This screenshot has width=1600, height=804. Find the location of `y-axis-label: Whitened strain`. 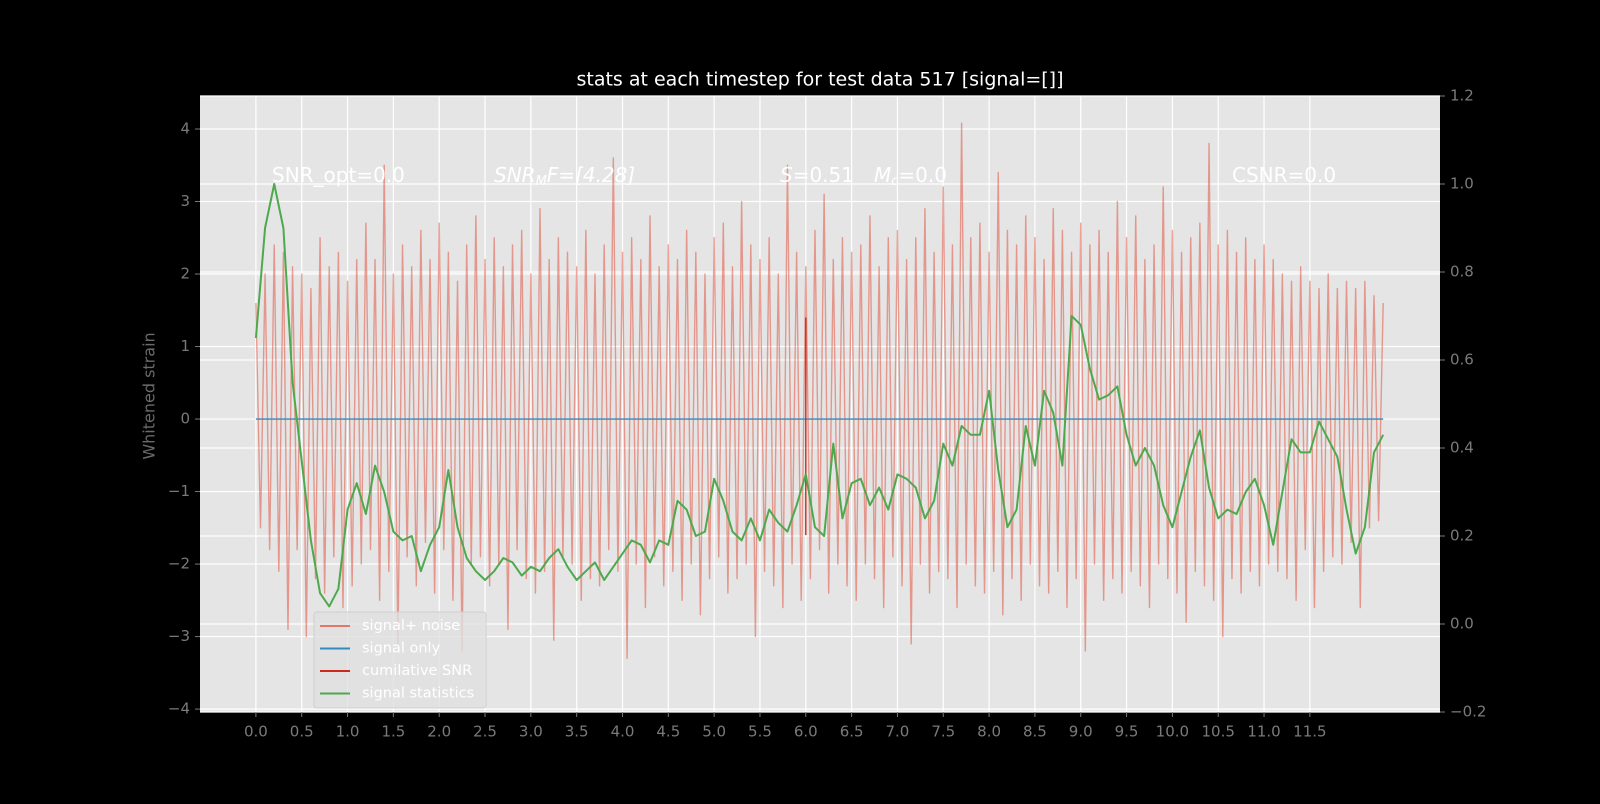

y-axis-label: Whitened strain is located at coordinates (149, 395).